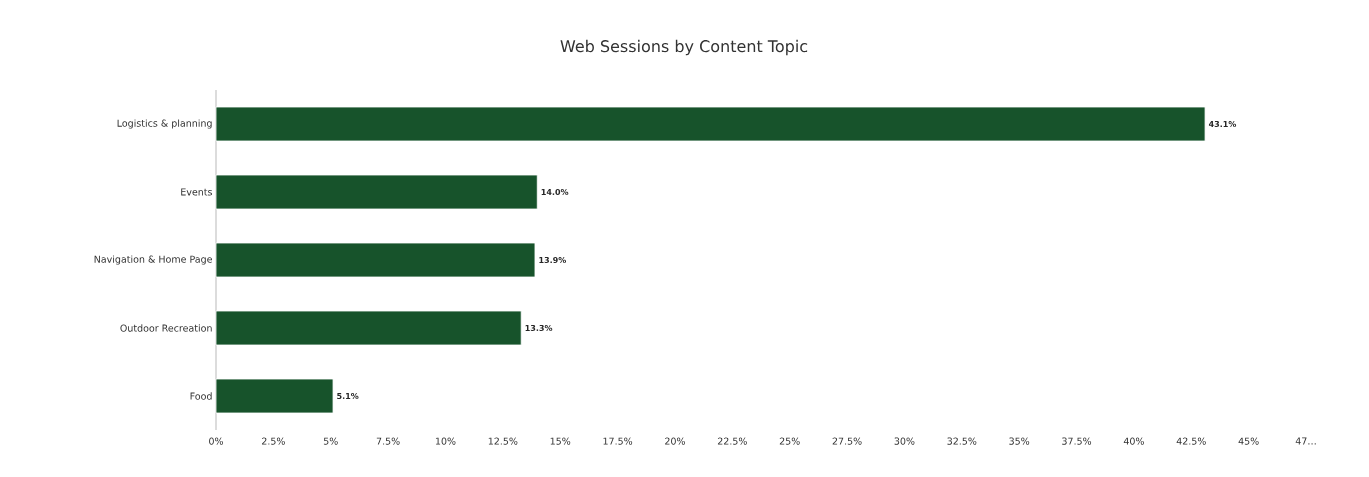  What do you see at coordinates (1191, 441) in the screenshot?
I see `x-tick-label: 42.5%` at bounding box center [1191, 441].